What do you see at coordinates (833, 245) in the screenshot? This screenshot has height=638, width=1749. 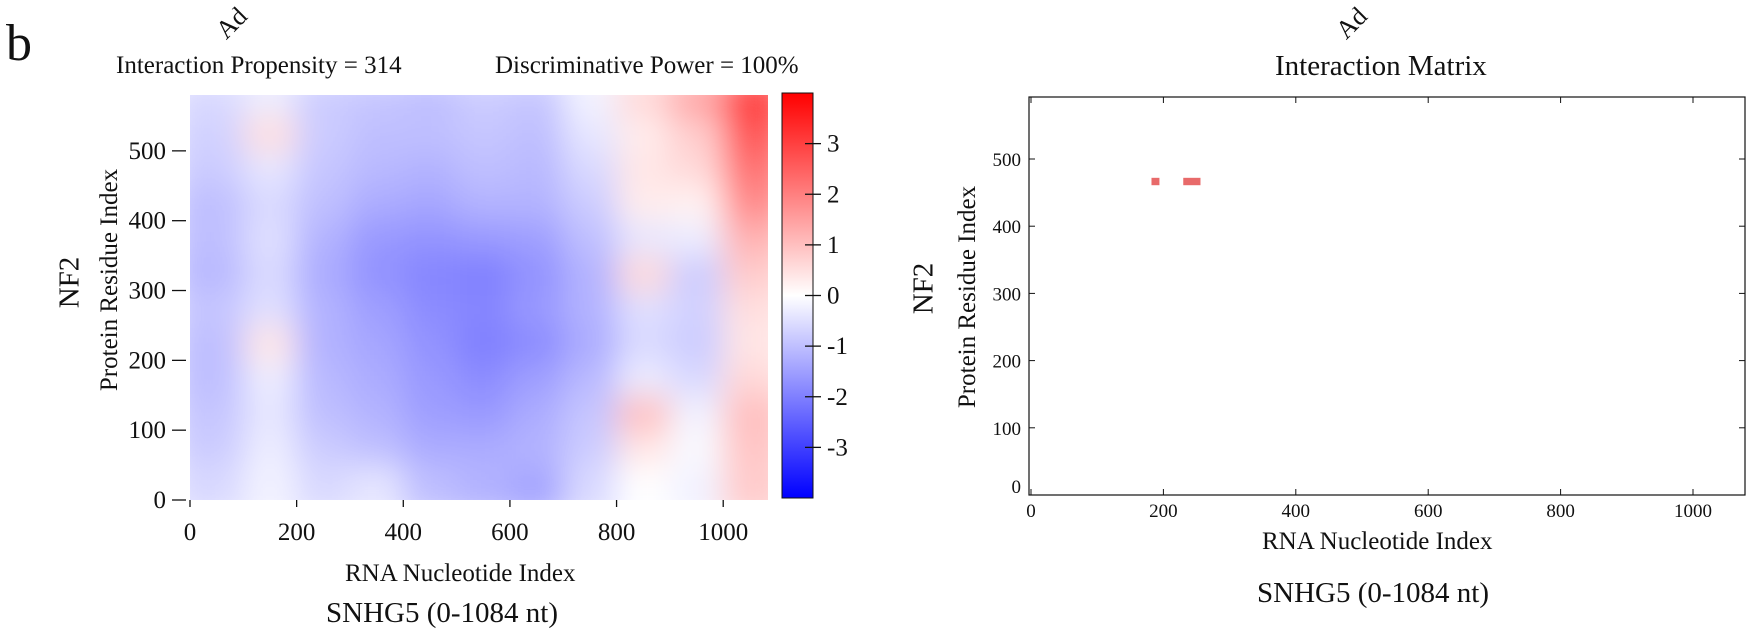 I see `colorbar-tick-label: 1` at bounding box center [833, 245].